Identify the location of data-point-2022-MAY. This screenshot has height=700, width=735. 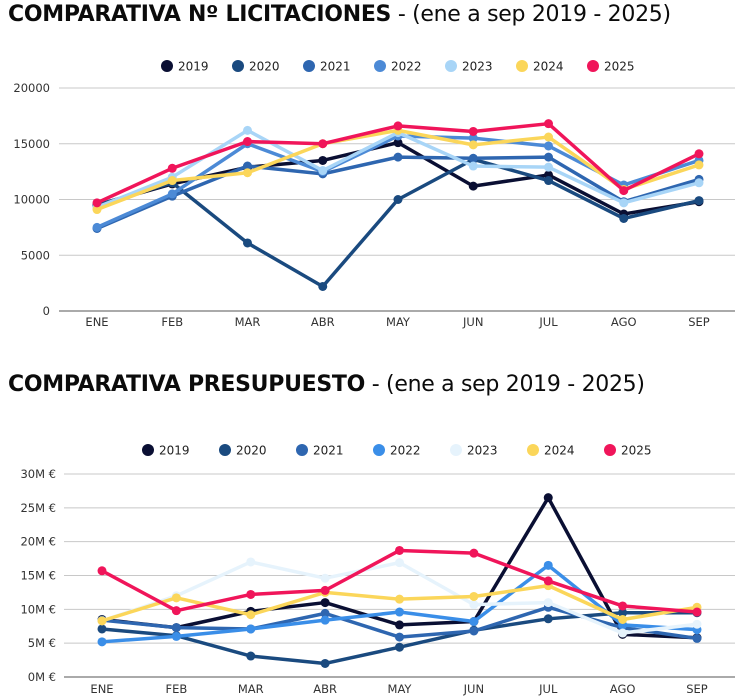
(399, 612).